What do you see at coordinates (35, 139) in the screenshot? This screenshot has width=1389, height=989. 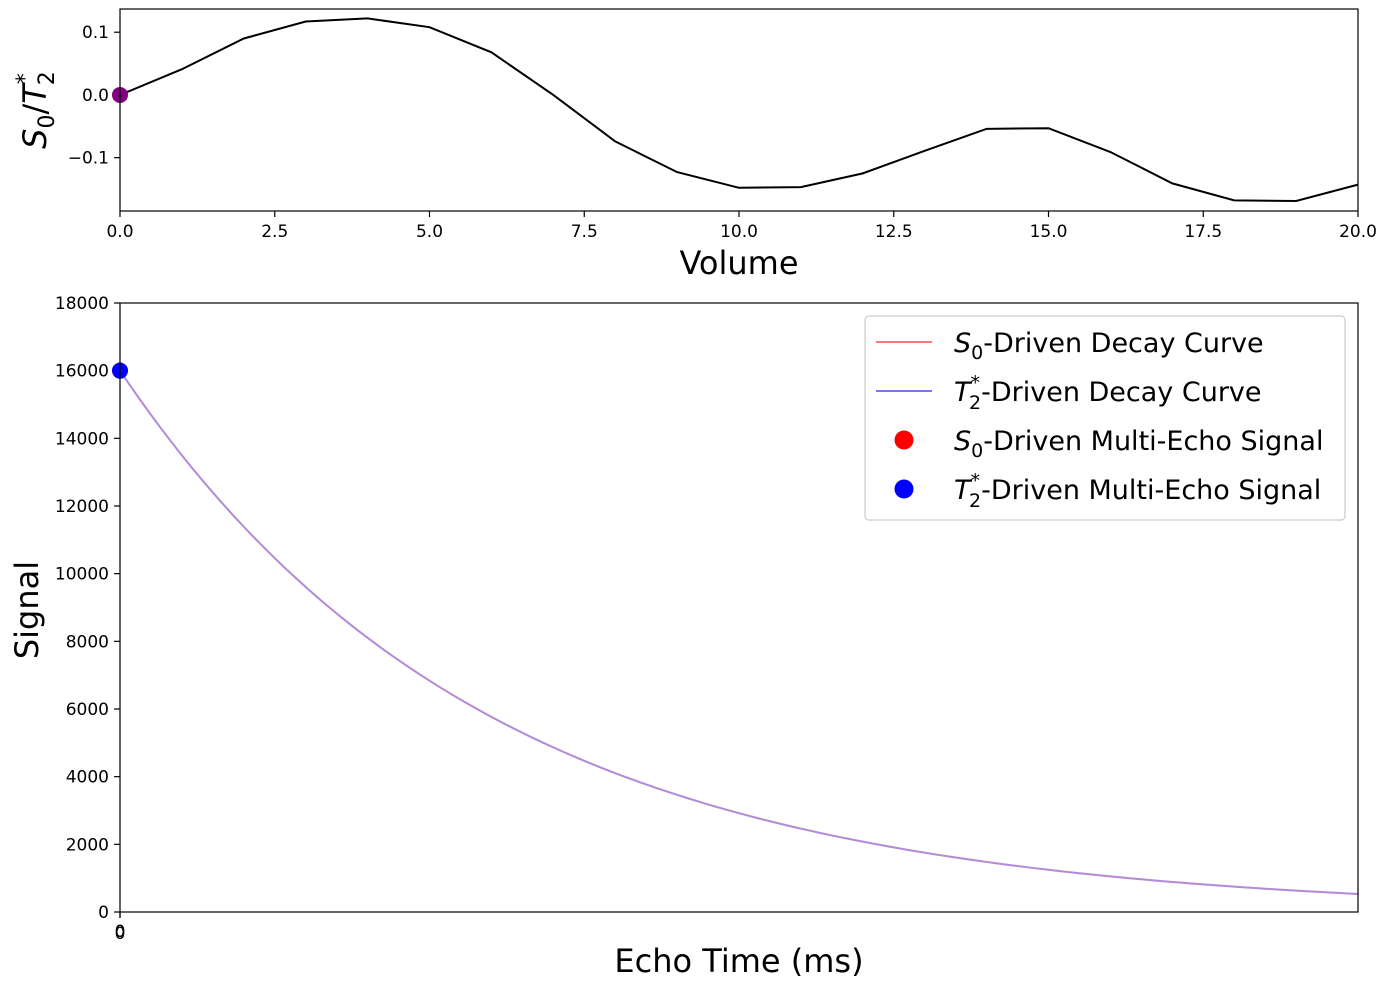 I see `ylabel-s: S` at bounding box center [35, 139].